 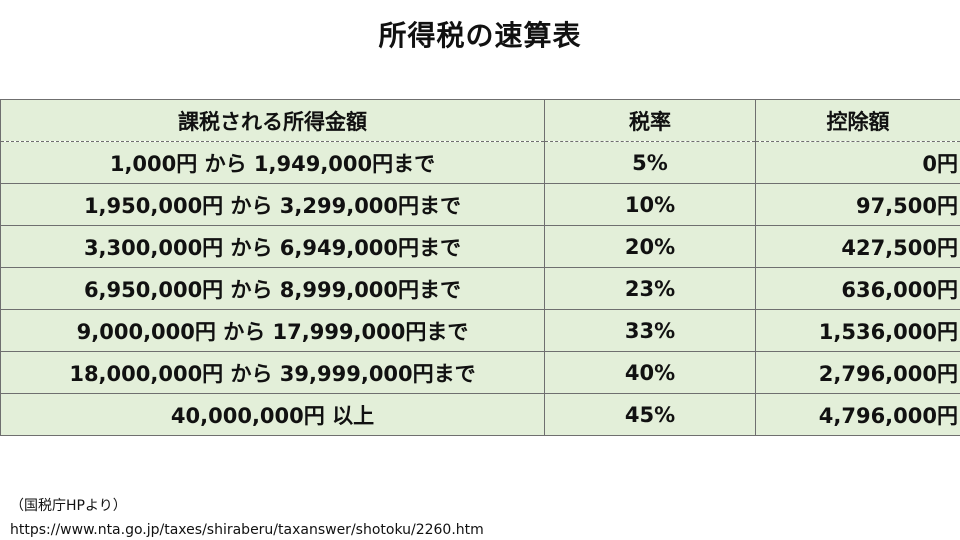 What do you see at coordinates (857, 162) in the screenshot?
I see `deduction-cell: 0円` at bounding box center [857, 162].